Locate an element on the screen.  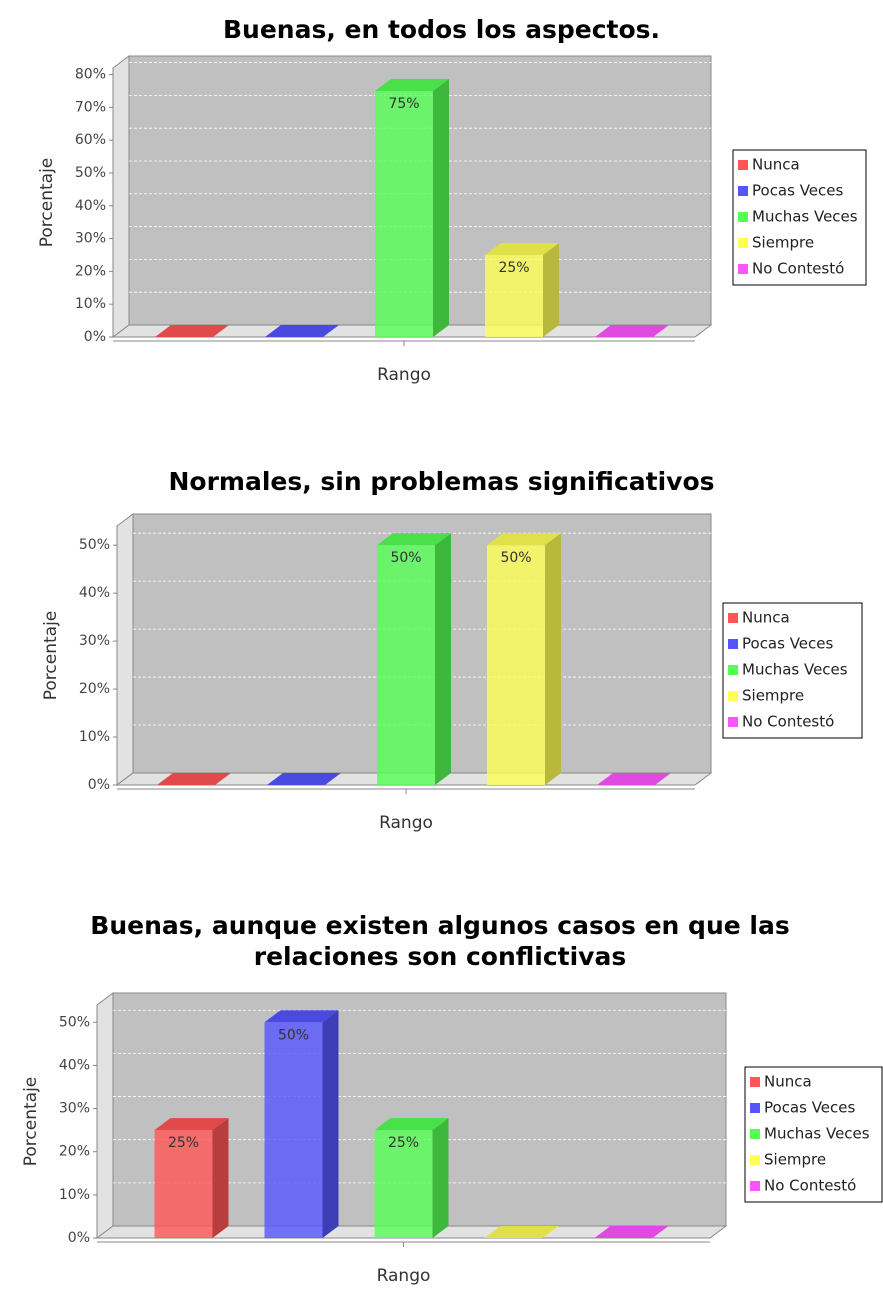
chart-title: Normales, sin problemas significativos is located at coordinates (441, 481).